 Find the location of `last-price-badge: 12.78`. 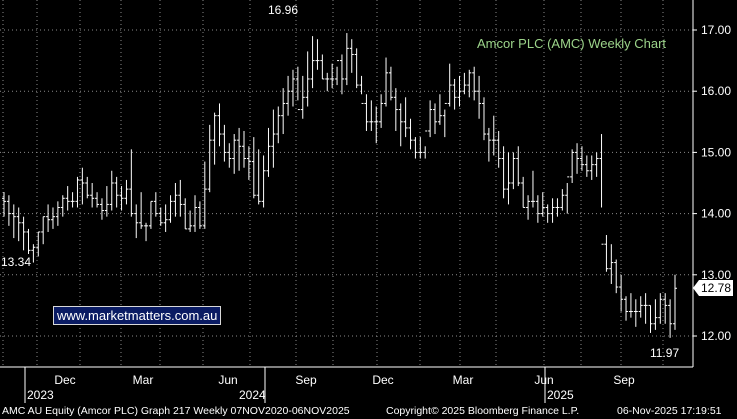

last-price-badge: 12.78 is located at coordinates (716, 288).